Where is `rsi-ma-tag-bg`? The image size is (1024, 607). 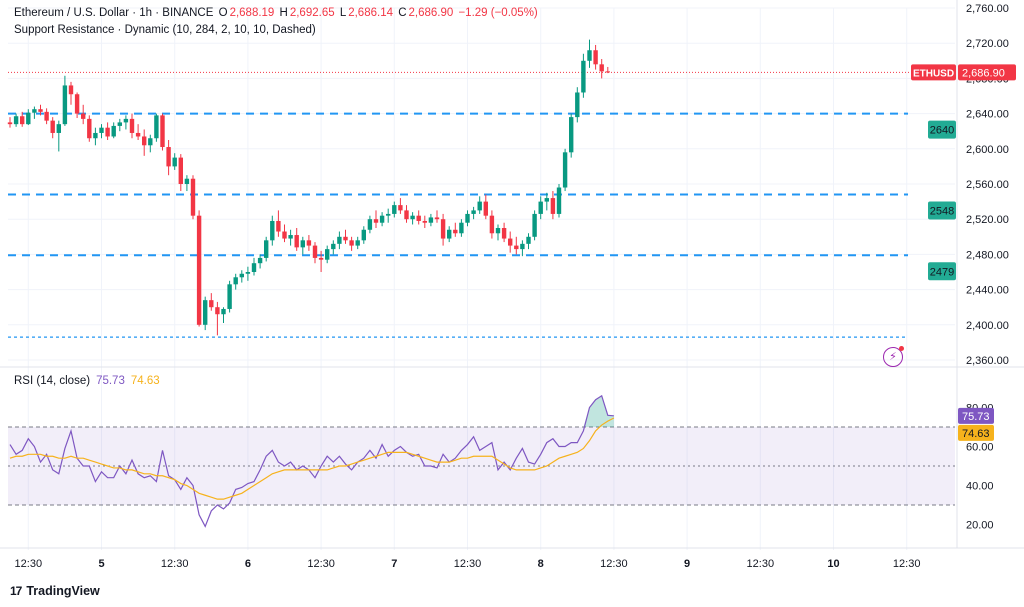 rsi-ma-tag-bg is located at coordinates (976, 432).